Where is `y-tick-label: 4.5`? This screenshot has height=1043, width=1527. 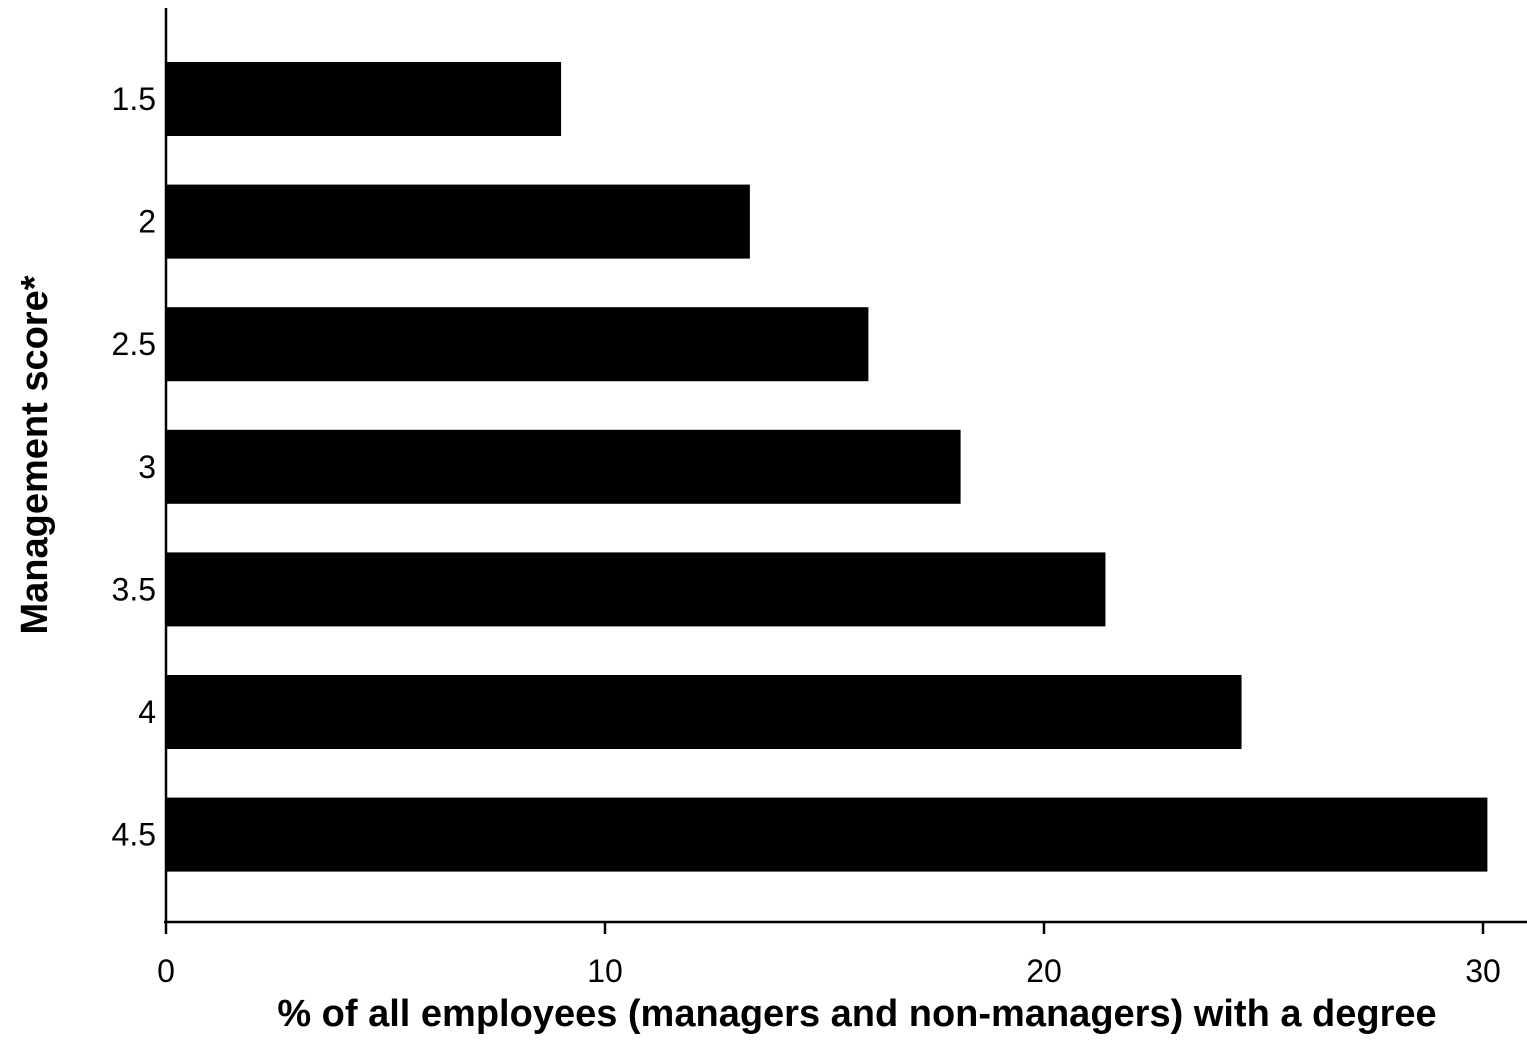 y-tick-label: 4.5 is located at coordinates (134, 835).